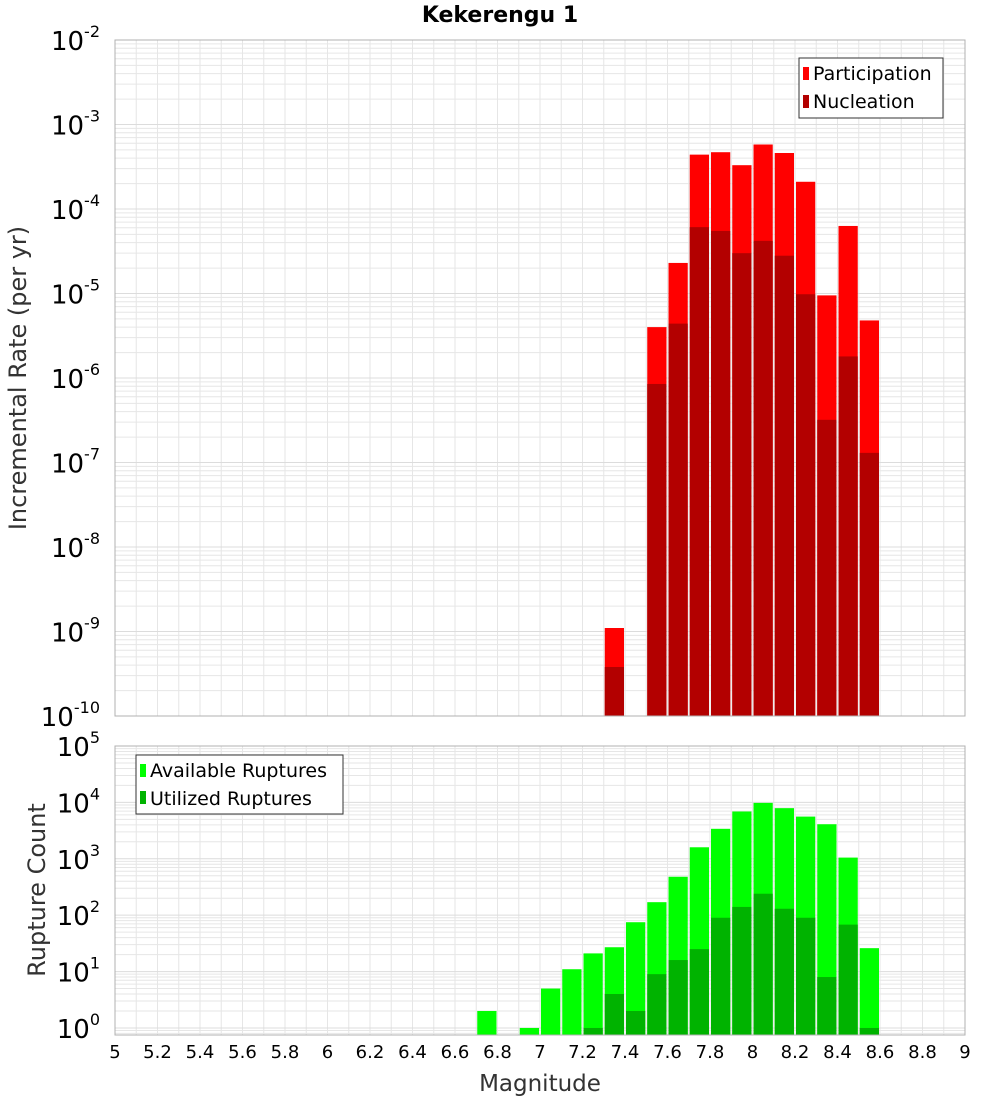 The width and height of the screenshot is (1000, 1100). Describe the element at coordinates (114, 1052) in the screenshot. I see `x-tick-label: 5` at that location.